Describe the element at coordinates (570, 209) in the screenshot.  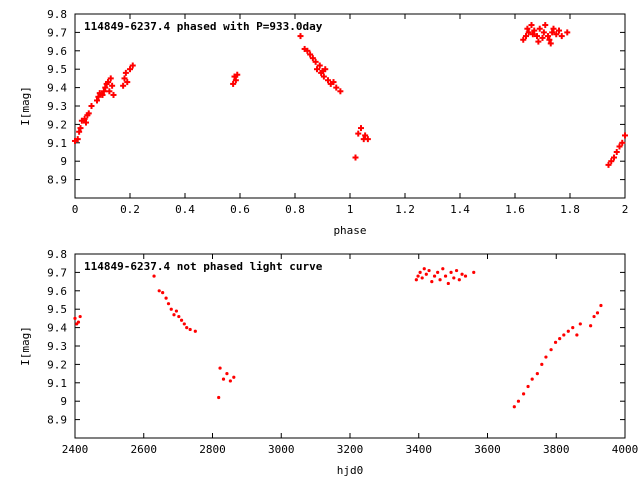
I see `phased-x-tick-label: 1.8` at that location.